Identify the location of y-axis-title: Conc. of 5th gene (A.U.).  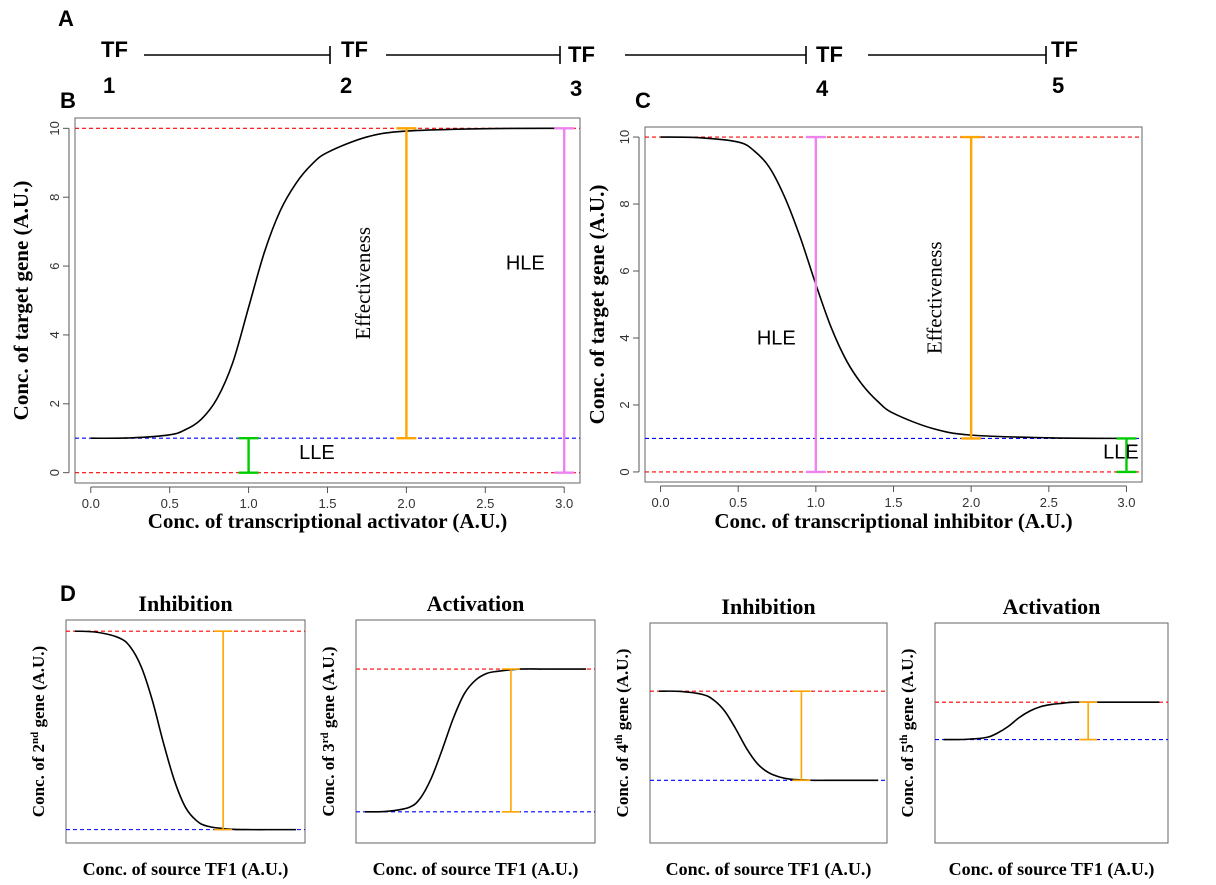
(907, 733).